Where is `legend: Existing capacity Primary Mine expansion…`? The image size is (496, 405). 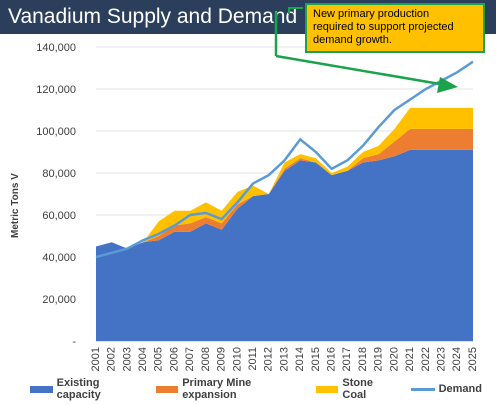 legend: Existing capacity Primary Mine expansion… is located at coordinates (263, 389).